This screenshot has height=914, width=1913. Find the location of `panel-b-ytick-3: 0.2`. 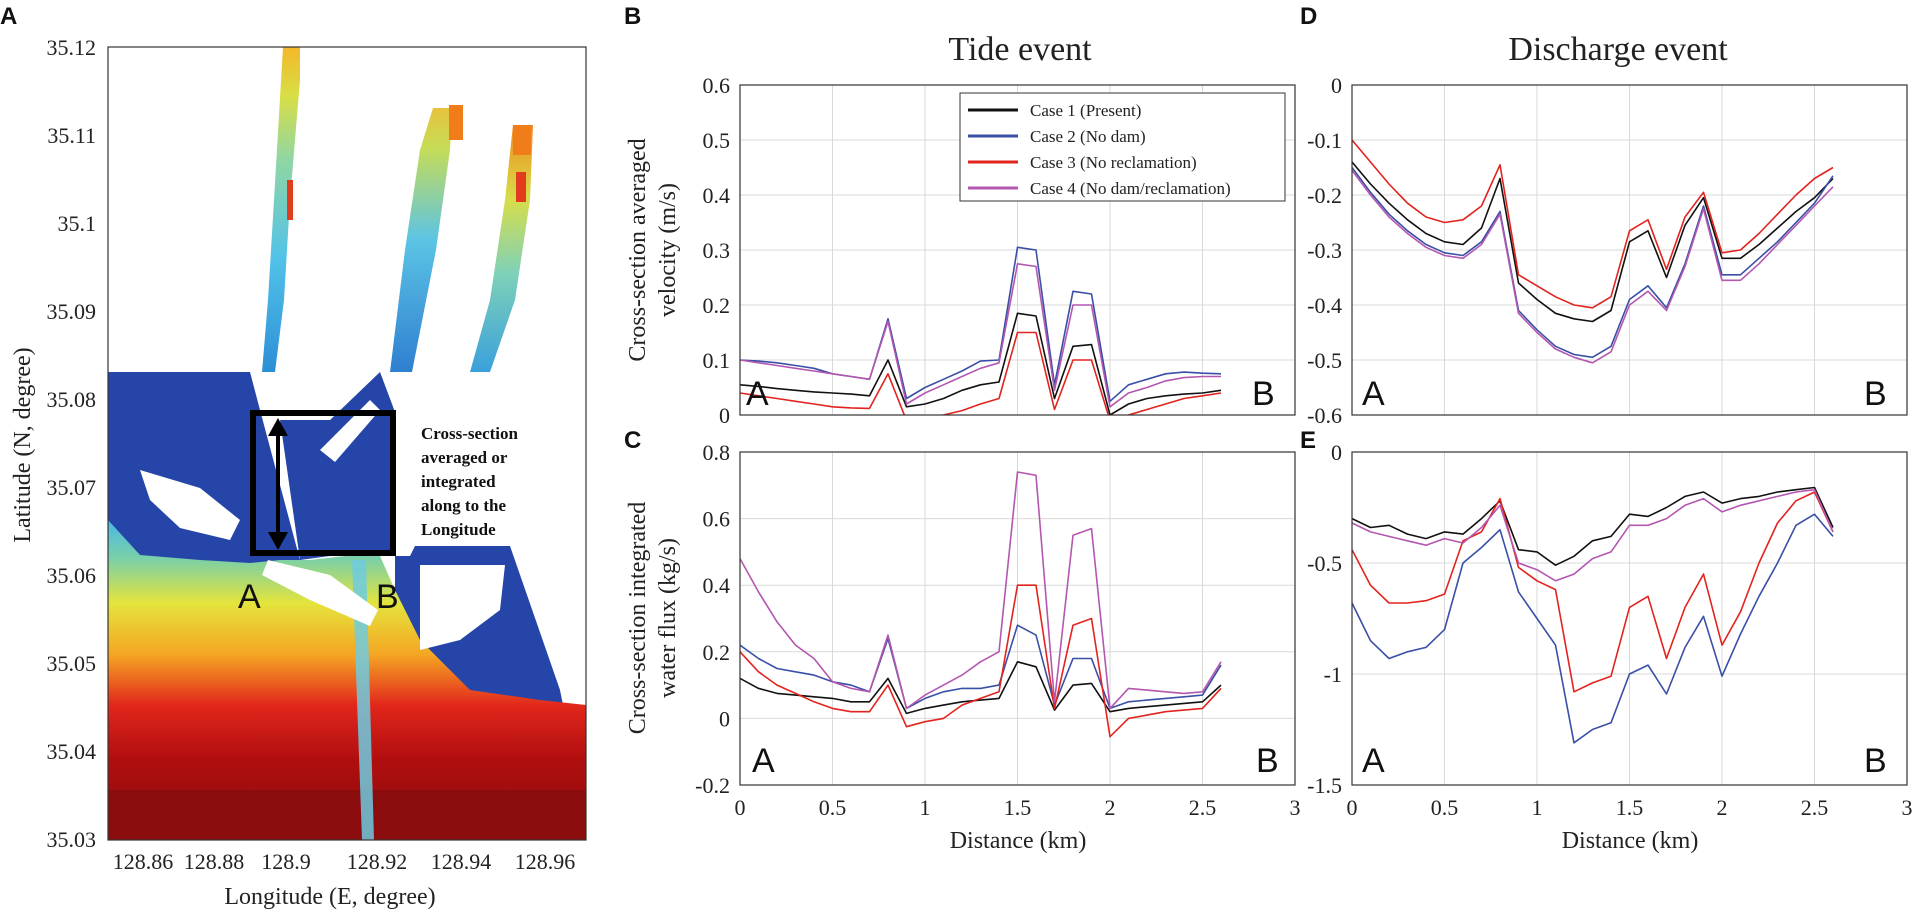

panel-b-ytick-3: 0.2 is located at coordinates (717, 305).